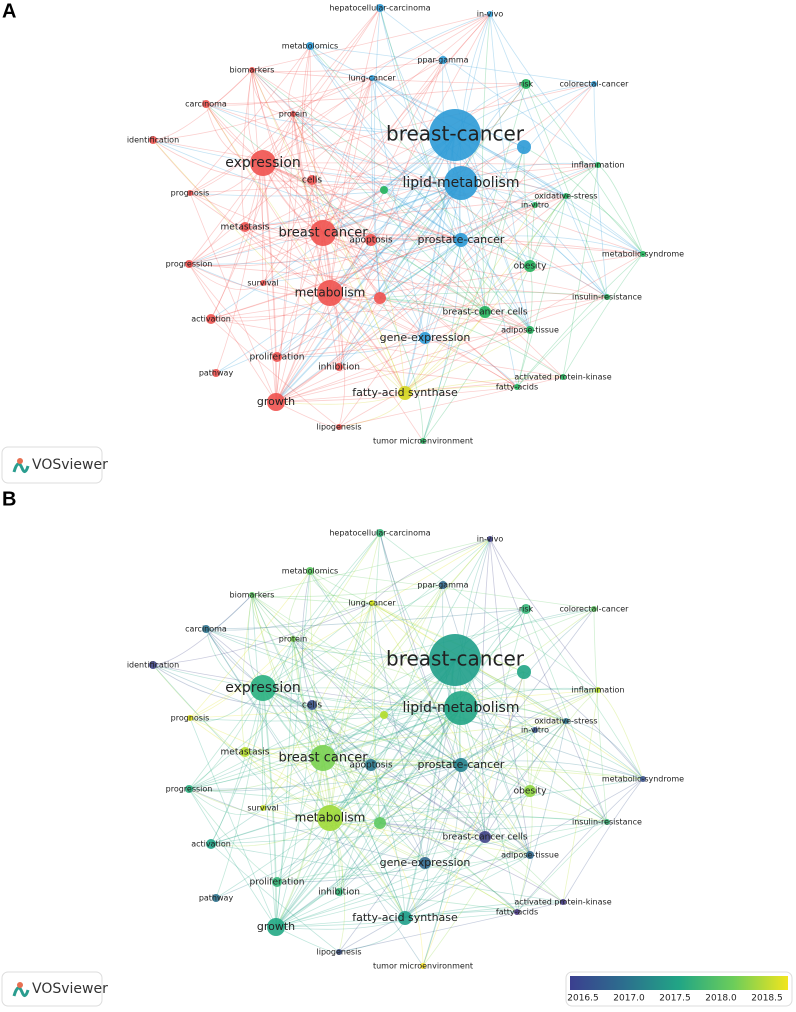 This screenshot has width=796, height=1012. Describe the element at coordinates (263, 163) in the screenshot. I see `node-label: expression` at that location.